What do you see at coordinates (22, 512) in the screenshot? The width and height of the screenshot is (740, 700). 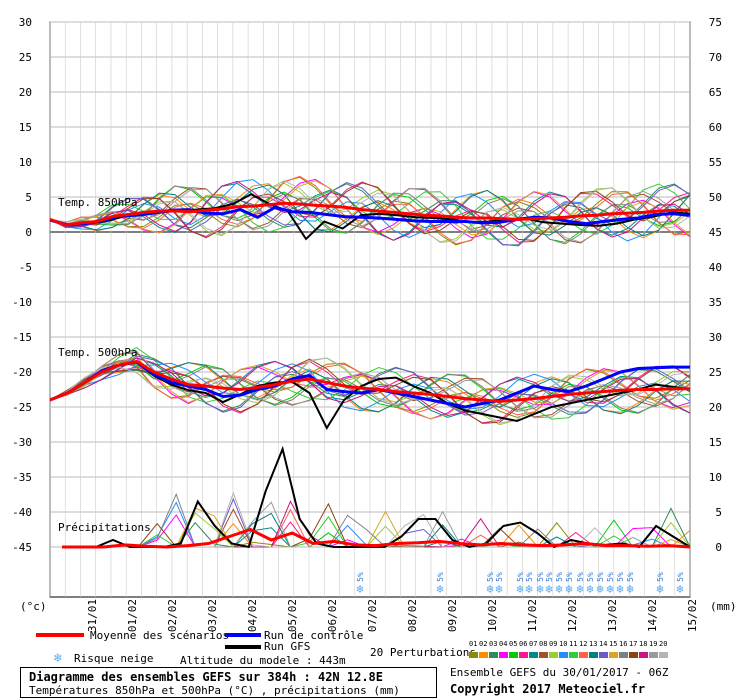 I see `y-left-tick: -40` at bounding box center [22, 512].